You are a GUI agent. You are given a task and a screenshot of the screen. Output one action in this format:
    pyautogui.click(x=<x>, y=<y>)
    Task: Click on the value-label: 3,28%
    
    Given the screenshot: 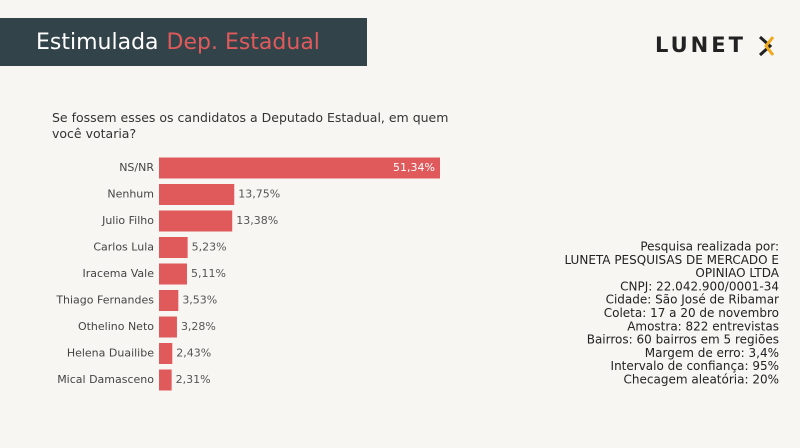 What is the action you would take?
    pyautogui.click(x=198, y=326)
    